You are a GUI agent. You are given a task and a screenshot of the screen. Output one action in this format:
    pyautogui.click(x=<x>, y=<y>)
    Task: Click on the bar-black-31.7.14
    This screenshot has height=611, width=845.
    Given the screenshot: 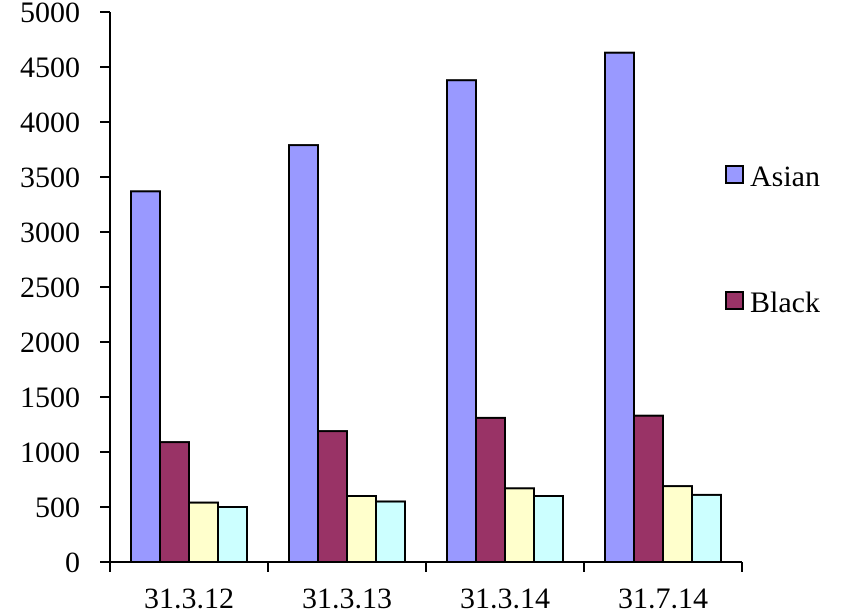 What is the action you would take?
    pyautogui.click(x=648, y=489)
    